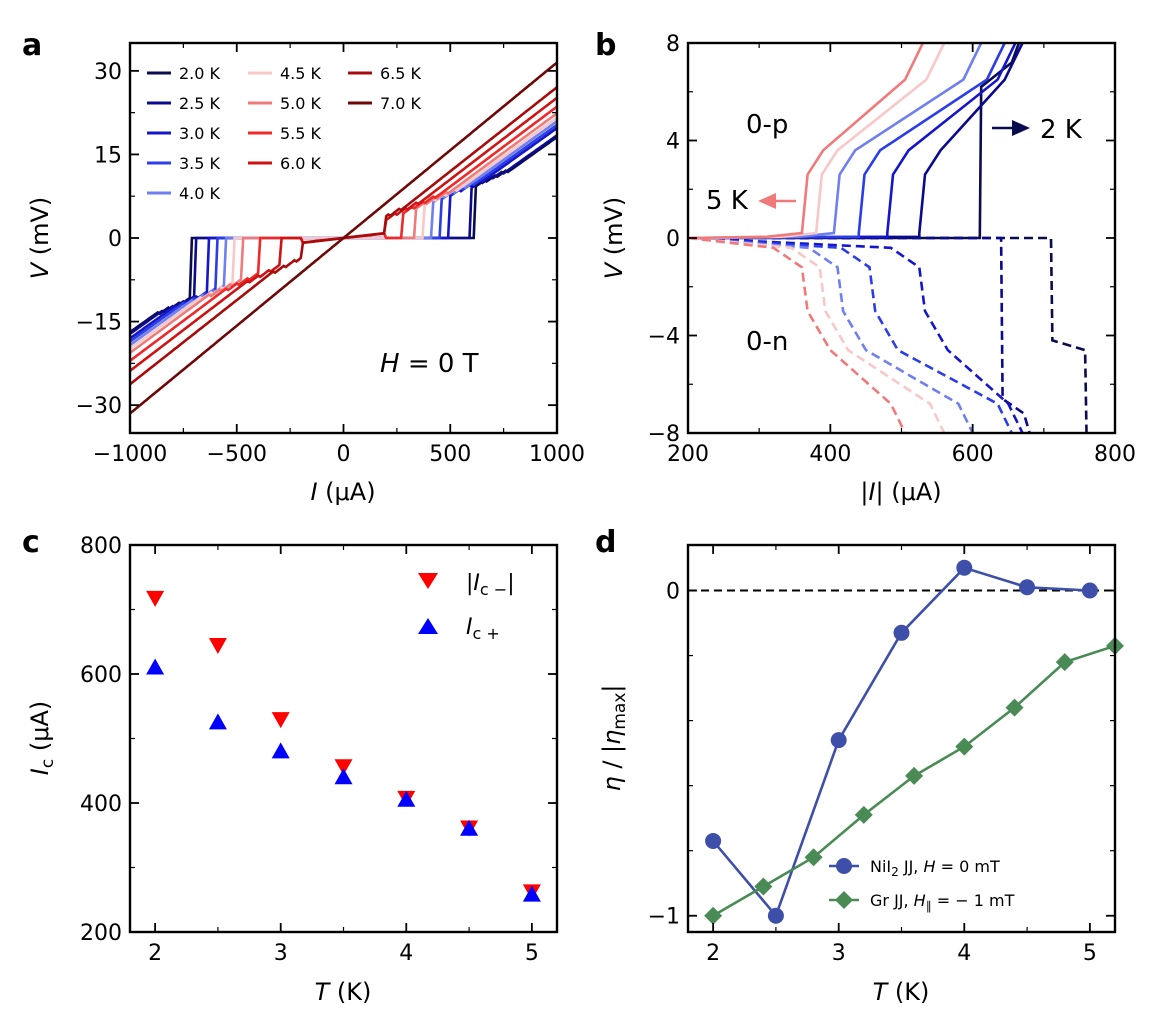  I want to click on a-legend-label-2-0-k: 2.0 K, so click(200, 73).